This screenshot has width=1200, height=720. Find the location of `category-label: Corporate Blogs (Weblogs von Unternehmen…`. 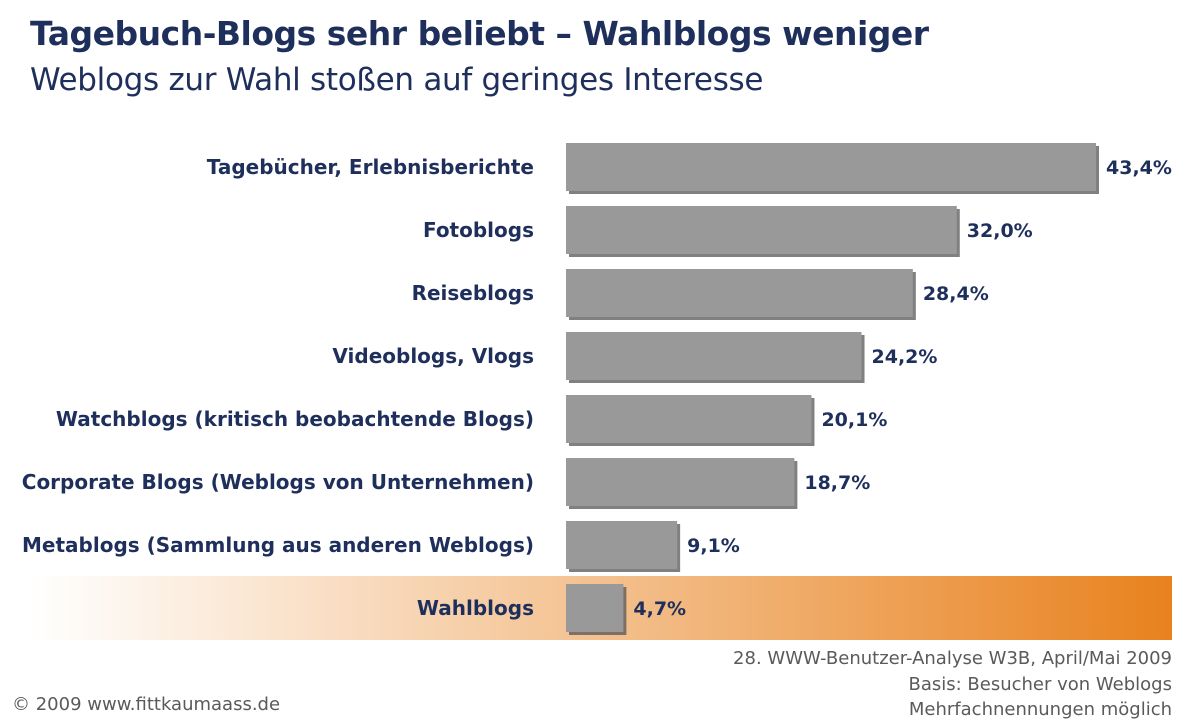

category-label: Corporate Blogs (Weblogs von Unternehmen… is located at coordinates (278, 482).